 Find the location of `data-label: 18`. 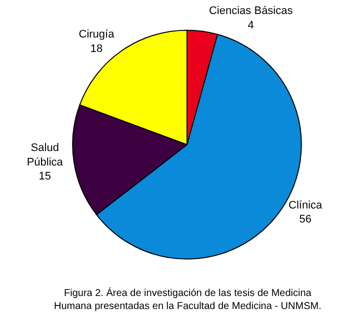

data-label: 18 is located at coordinates (96, 49).